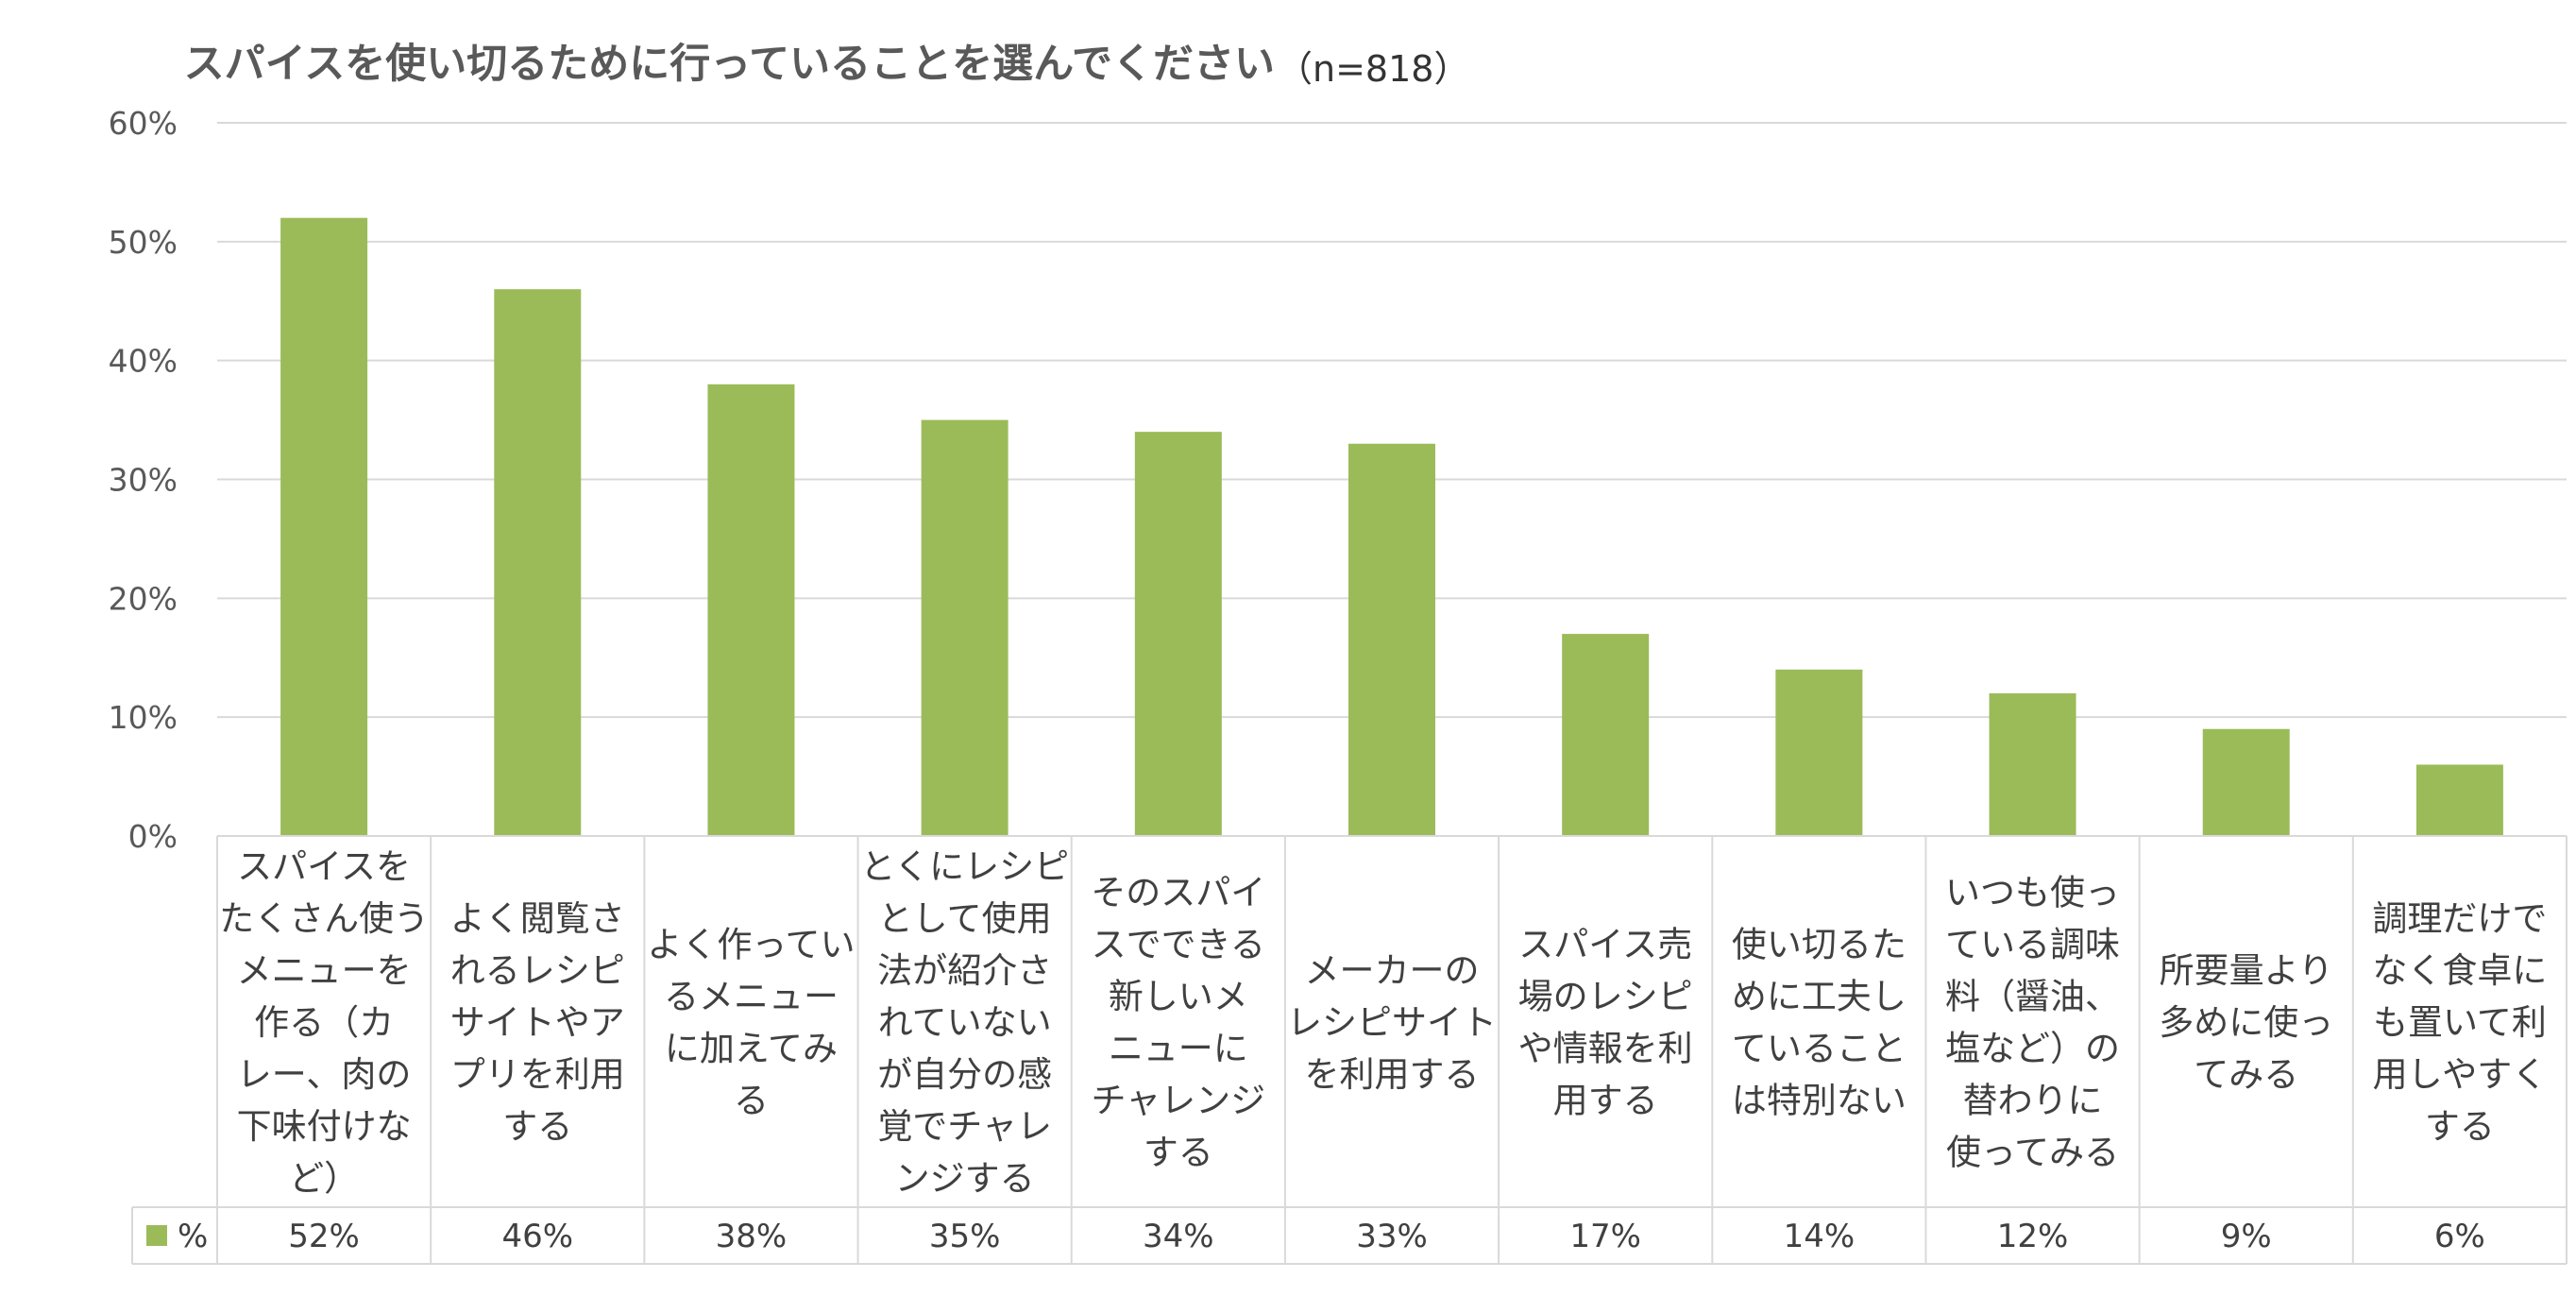 The height and width of the screenshot is (1313, 2576). What do you see at coordinates (537, 1236) in the screenshot?
I see `data-label: 46%` at bounding box center [537, 1236].